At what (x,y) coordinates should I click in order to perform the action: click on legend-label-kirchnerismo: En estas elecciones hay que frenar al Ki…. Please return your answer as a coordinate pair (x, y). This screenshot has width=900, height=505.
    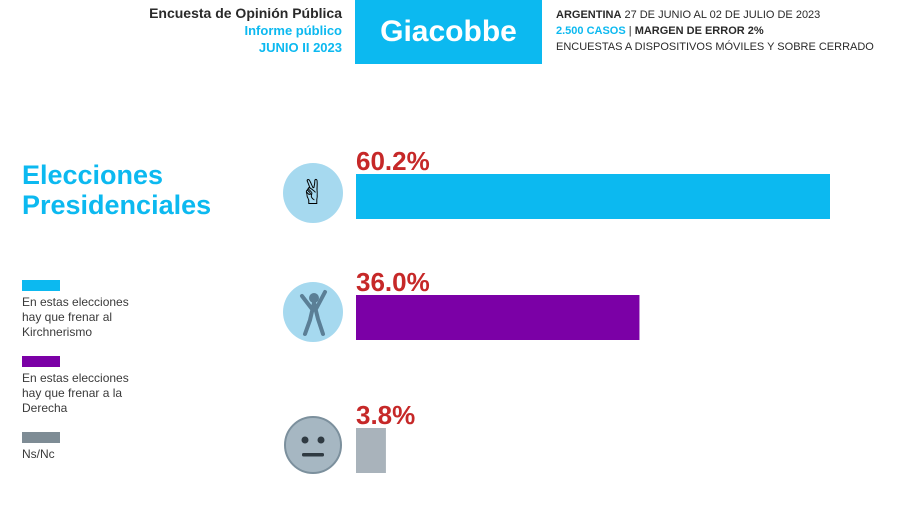
    Looking at the image, I should click on (75, 317).